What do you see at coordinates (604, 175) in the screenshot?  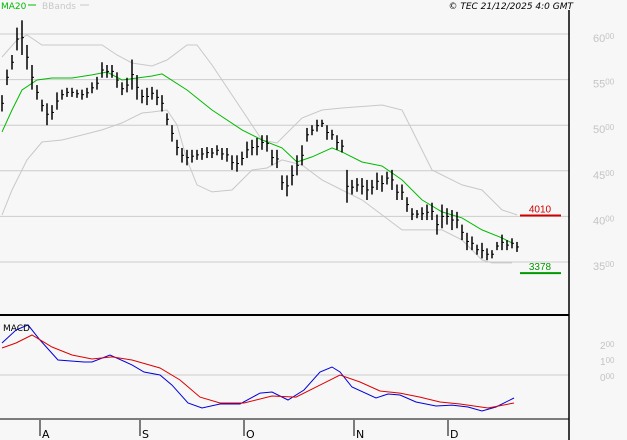 I see `y-tick-label-4500: 4500` at bounding box center [604, 175].